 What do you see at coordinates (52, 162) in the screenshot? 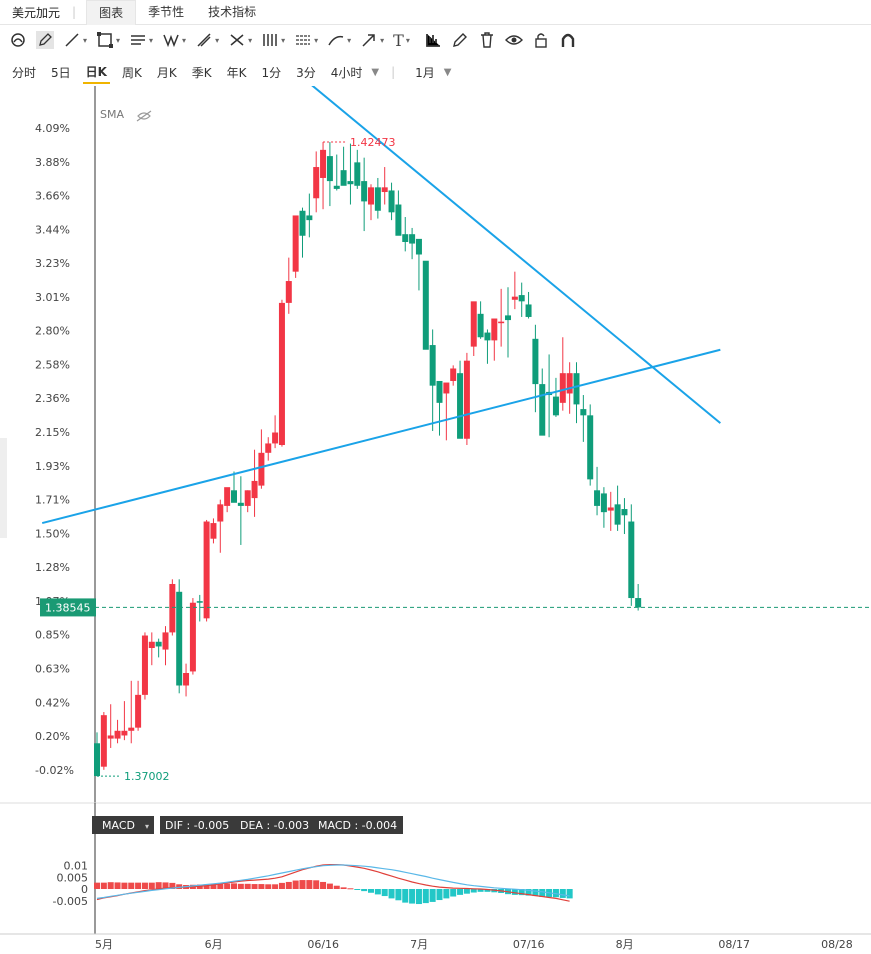
I see `y-tick-label: 3.88%` at bounding box center [52, 162].